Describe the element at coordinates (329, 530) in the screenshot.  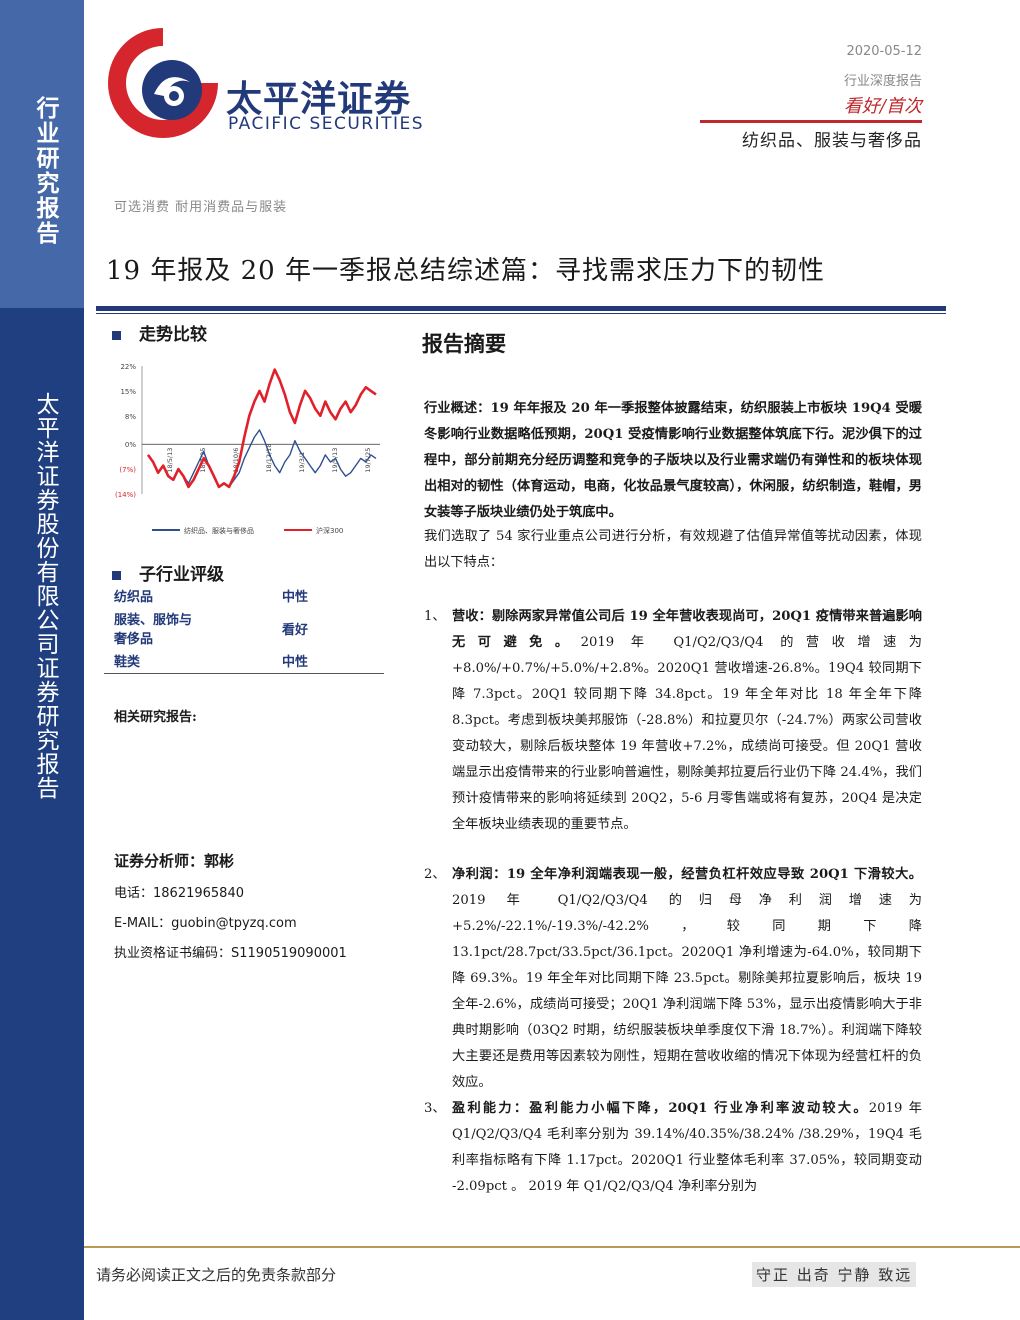
I see `legend-label: 沪深300` at that location.